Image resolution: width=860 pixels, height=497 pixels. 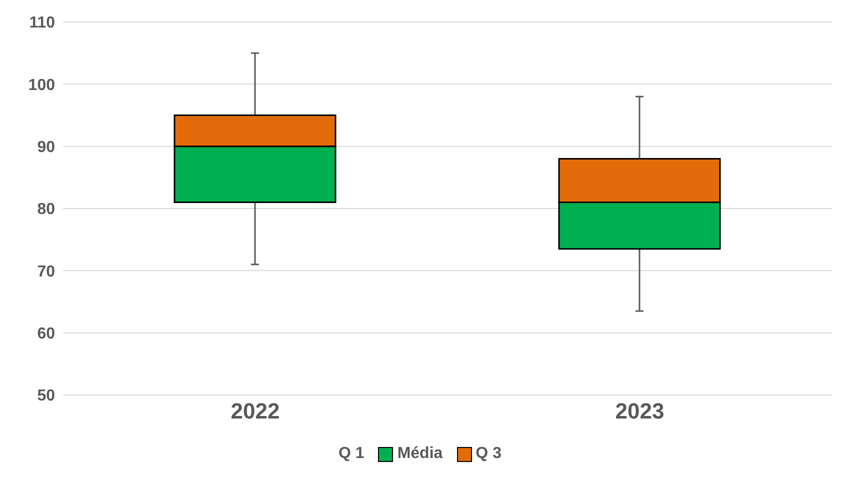 What do you see at coordinates (46, 396) in the screenshot?
I see `y-tick-label: 50` at bounding box center [46, 396].